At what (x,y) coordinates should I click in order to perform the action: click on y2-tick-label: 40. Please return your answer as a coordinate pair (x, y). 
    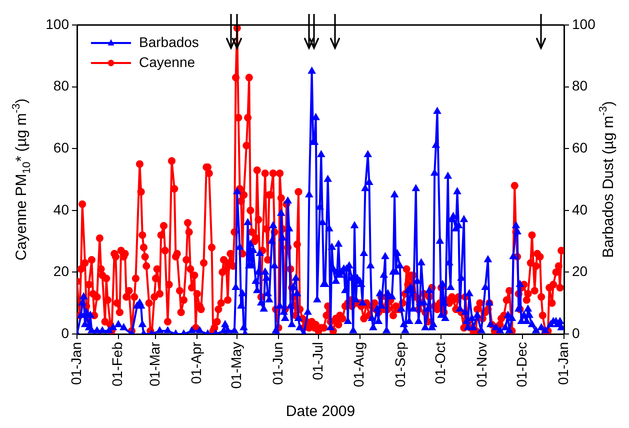
    Looking at the image, I should click on (580, 209).